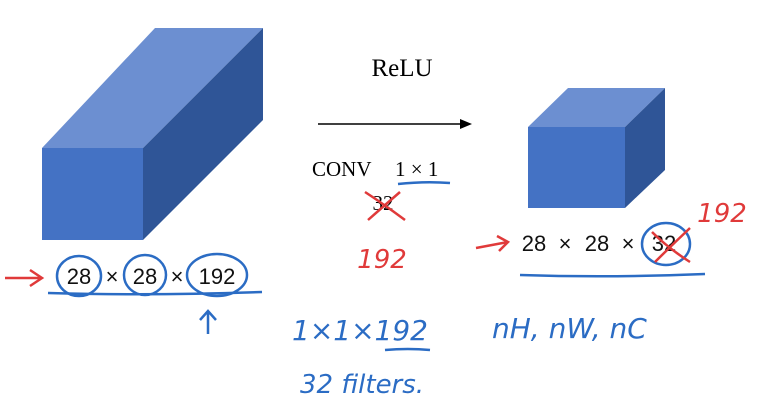  I want to click on input-volume-cube, so click(152, 134).